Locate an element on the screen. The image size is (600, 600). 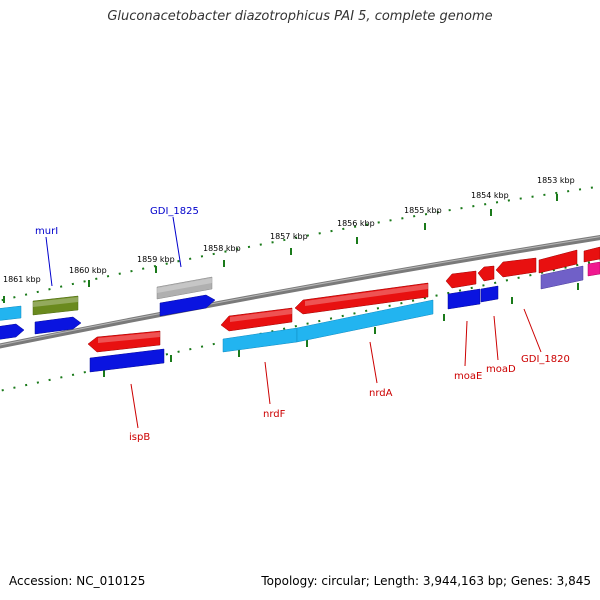
lower-major-ticks is located at coordinates (341, 330).